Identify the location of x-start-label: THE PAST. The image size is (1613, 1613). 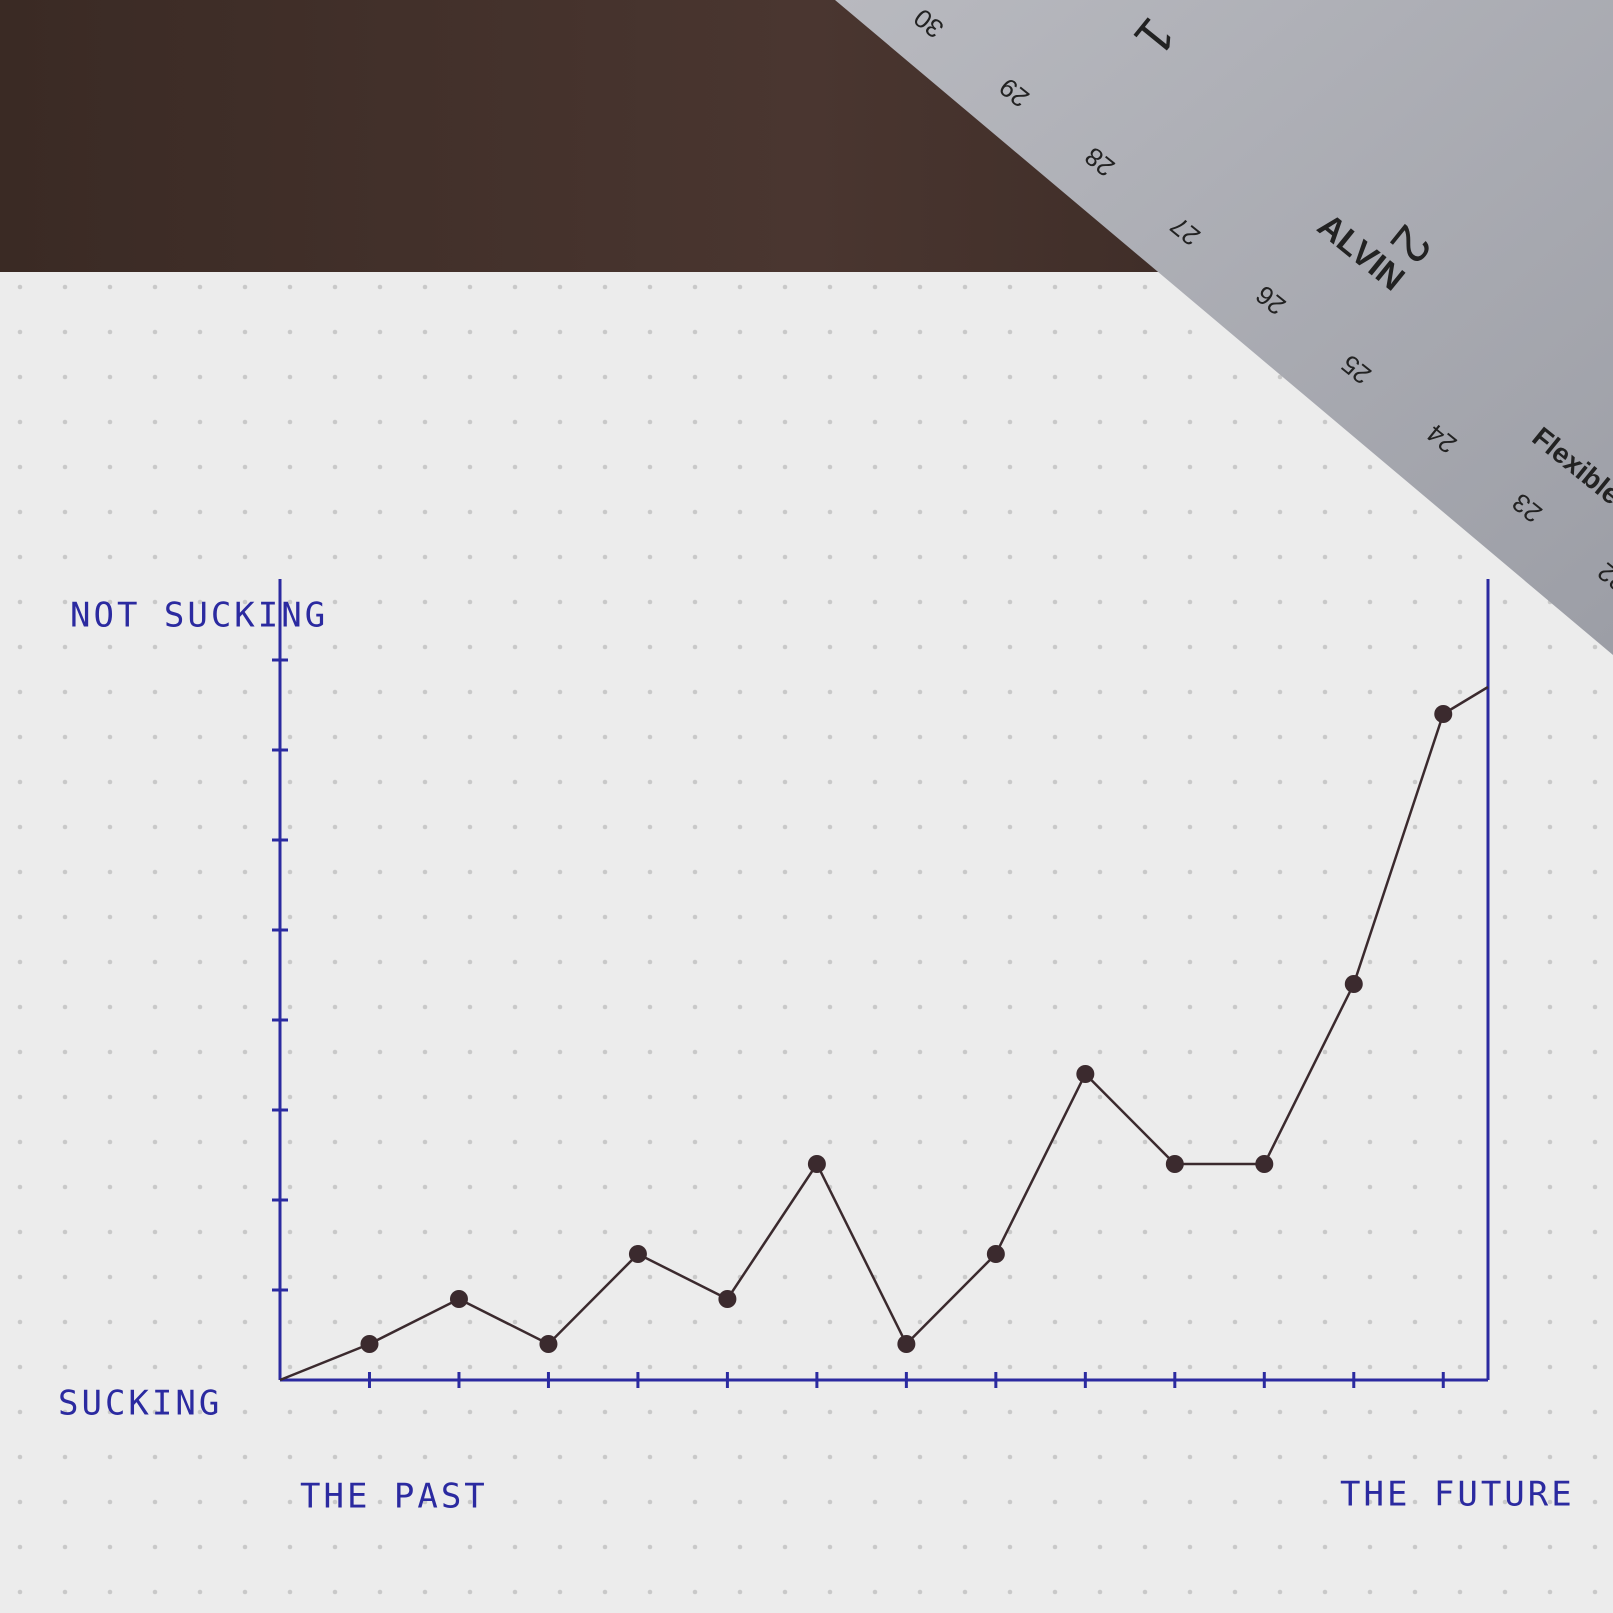
(394, 1497).